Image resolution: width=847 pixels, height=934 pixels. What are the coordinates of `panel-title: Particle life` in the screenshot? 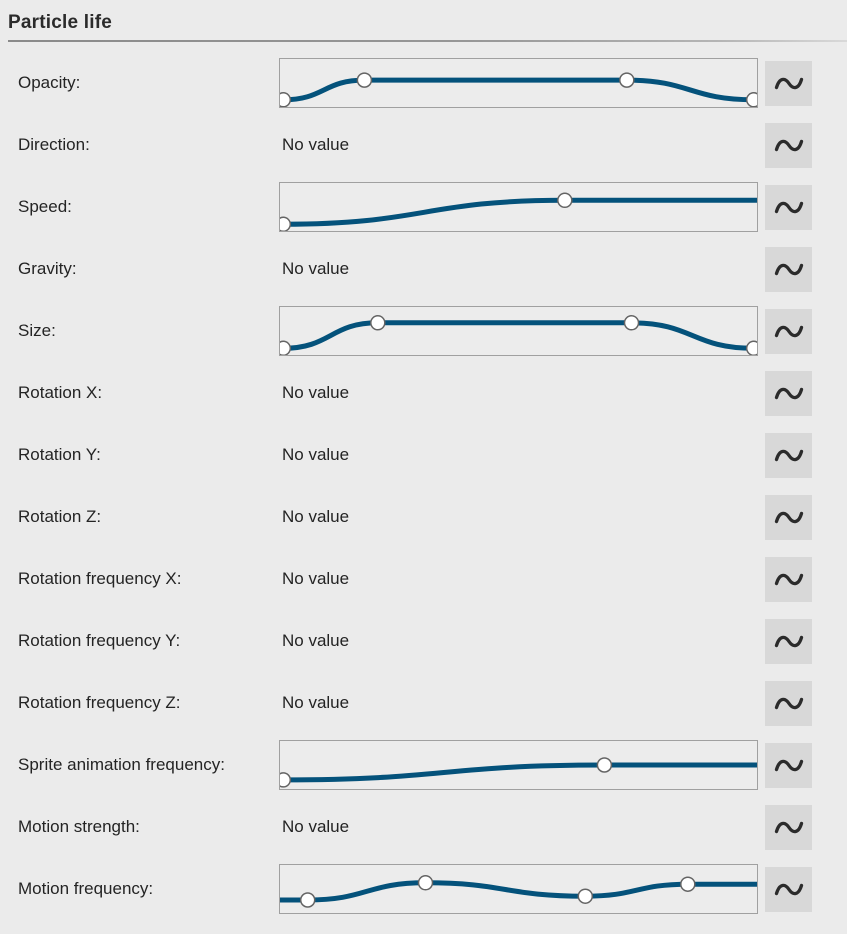 It's located at (60, 22).